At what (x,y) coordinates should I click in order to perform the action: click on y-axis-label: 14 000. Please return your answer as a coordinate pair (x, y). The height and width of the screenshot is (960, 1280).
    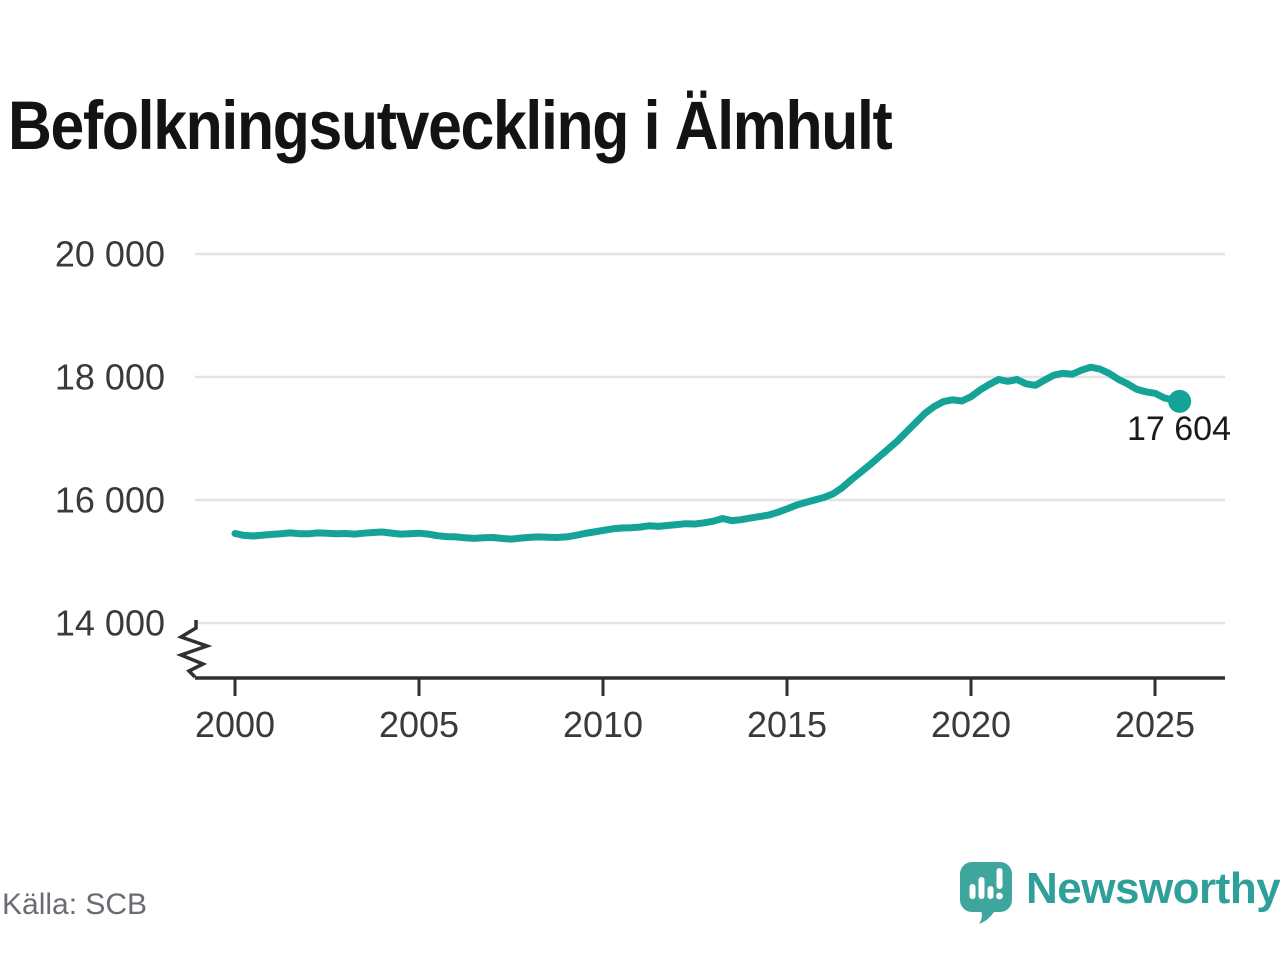
    Looking at the image, I should click on (110, 623).